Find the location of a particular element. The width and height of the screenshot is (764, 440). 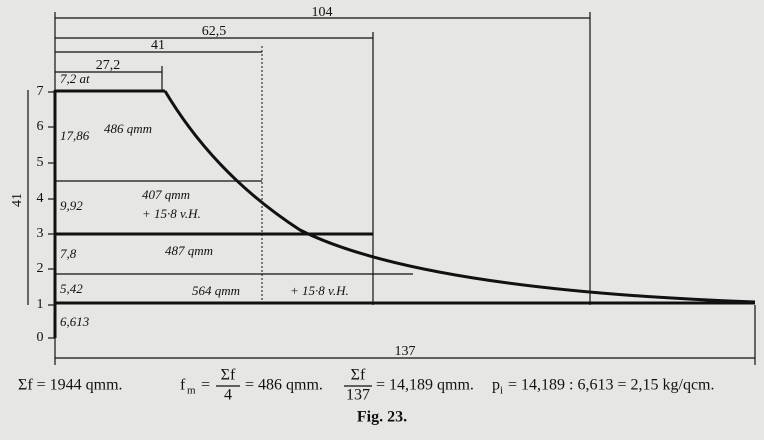

formula-part: m is located at coordinates (191, 391).